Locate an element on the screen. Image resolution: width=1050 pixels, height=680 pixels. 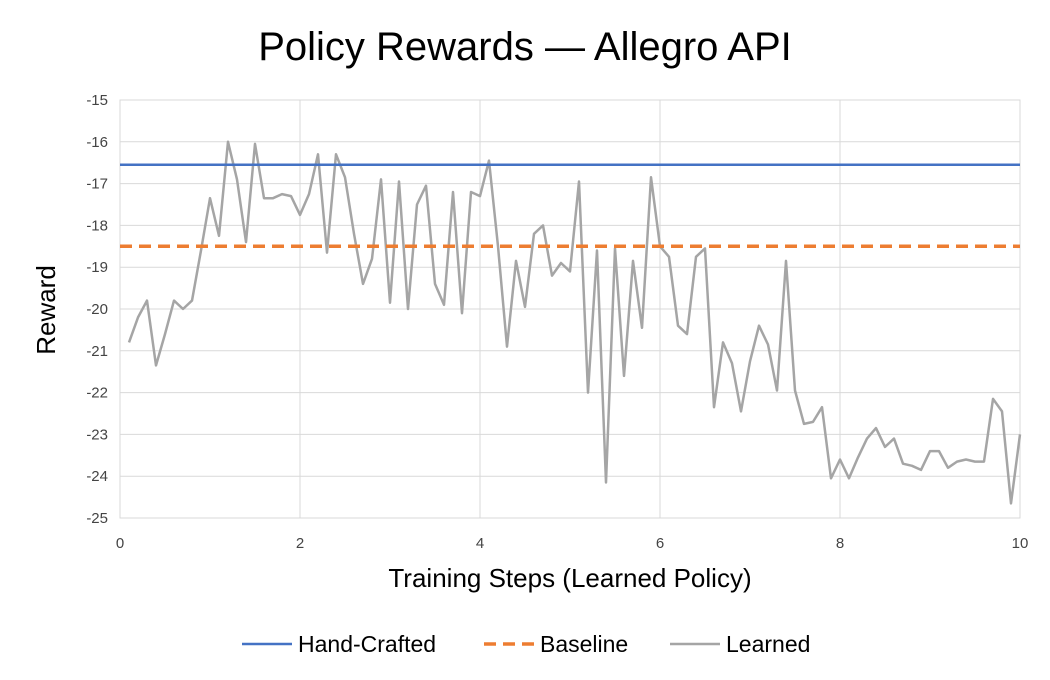
x-tick-label: 0 is located at coordinates (120, 543).